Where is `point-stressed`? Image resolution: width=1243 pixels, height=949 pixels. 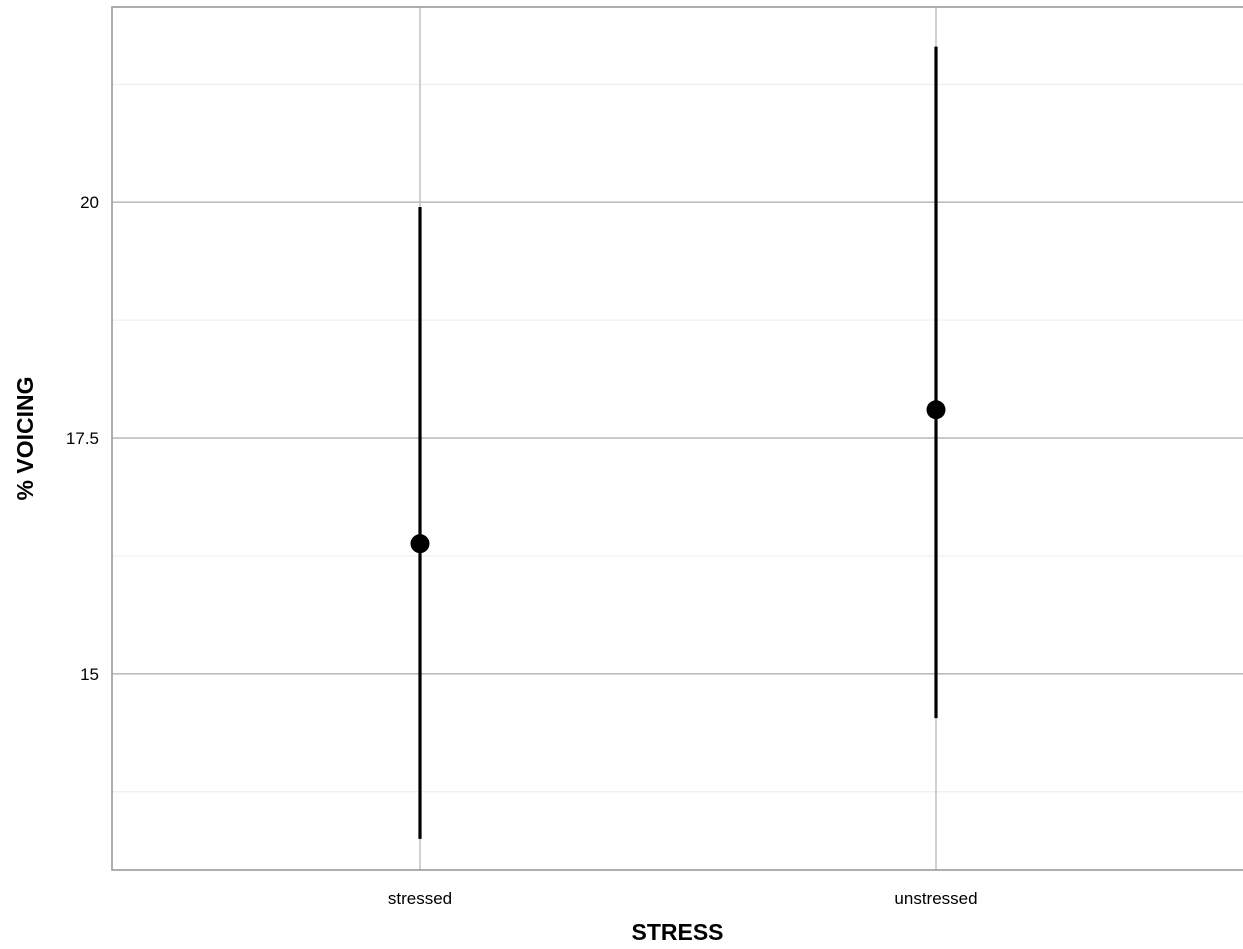
point-stressed is located at coordinates (420, 544).